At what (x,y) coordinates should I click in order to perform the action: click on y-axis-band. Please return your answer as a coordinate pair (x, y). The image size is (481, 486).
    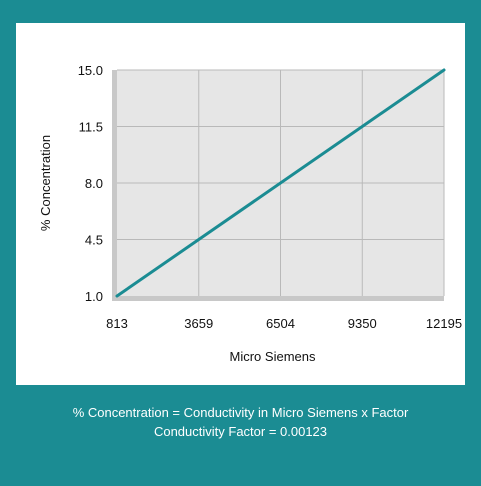
    Looking at the image, I should click on (114, 185).